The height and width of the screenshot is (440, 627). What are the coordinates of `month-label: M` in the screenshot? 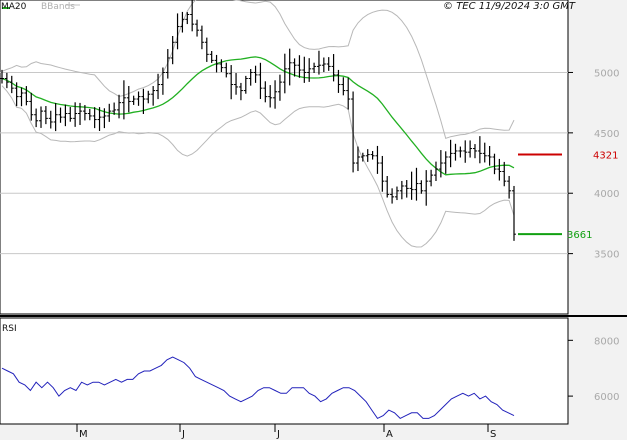 It's located at (83, 434).